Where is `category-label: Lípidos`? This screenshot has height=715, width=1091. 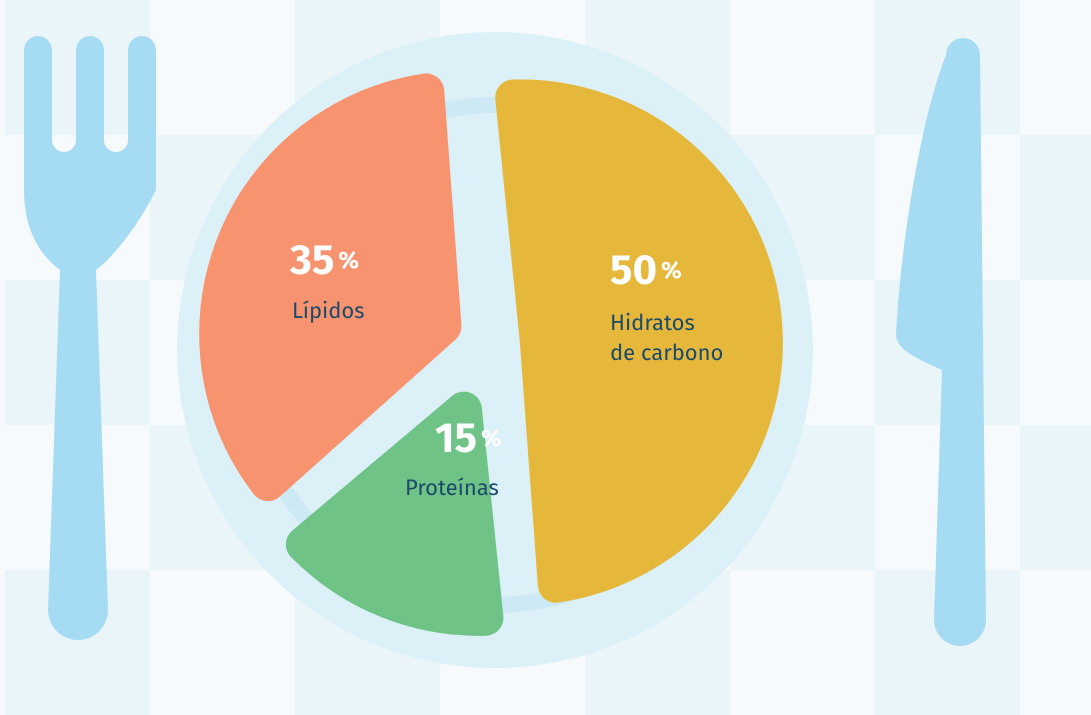 category-label: Lípidos is located at coordinates (328, 310).